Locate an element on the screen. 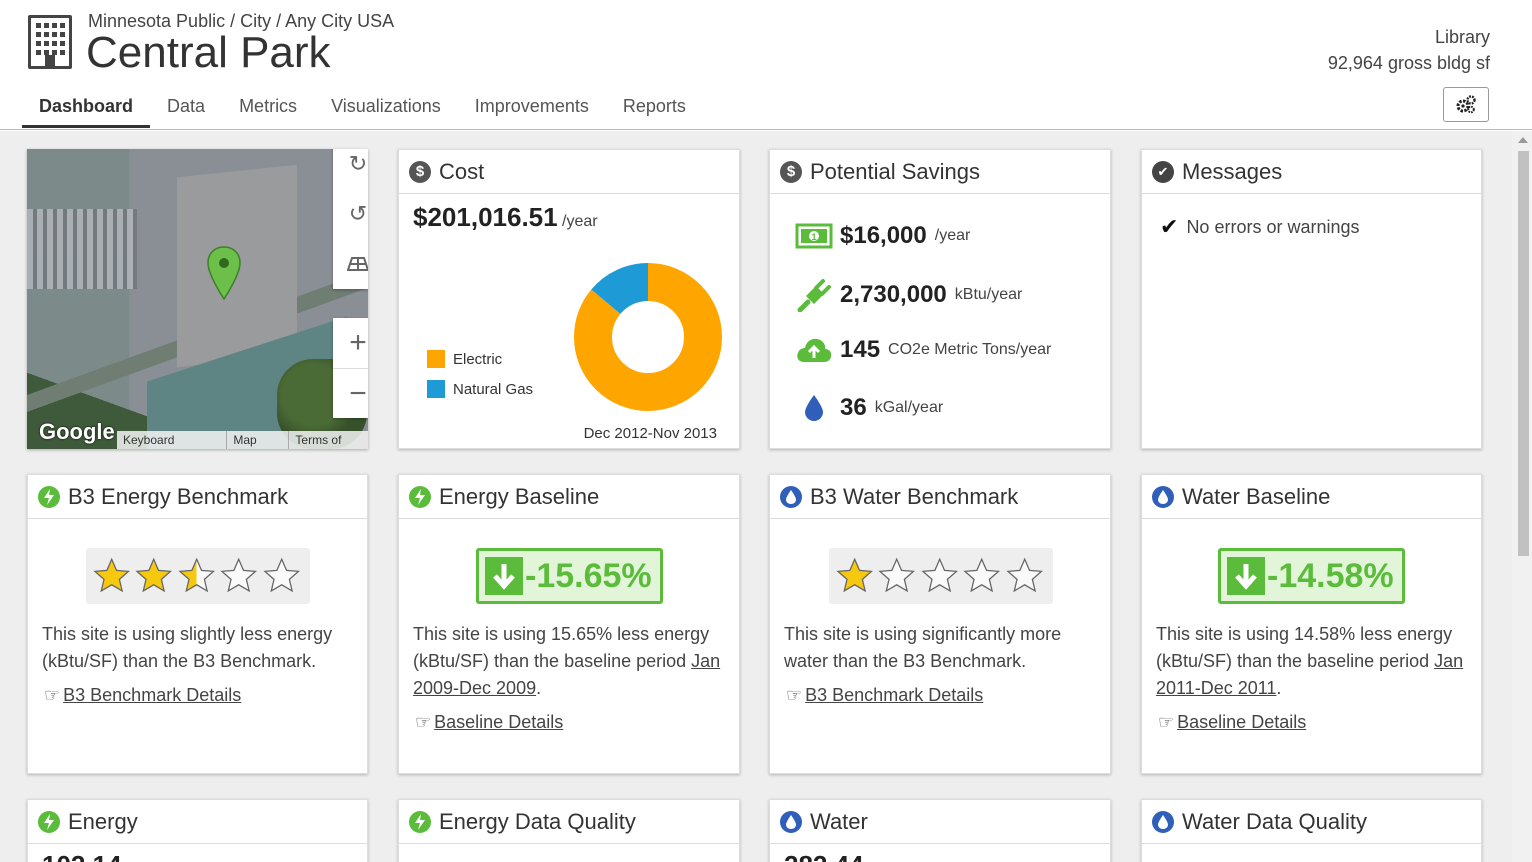 The width and height of the screenshot is (1532, 862). donut-slice-natural-gas is located at coordinates (648, 337).